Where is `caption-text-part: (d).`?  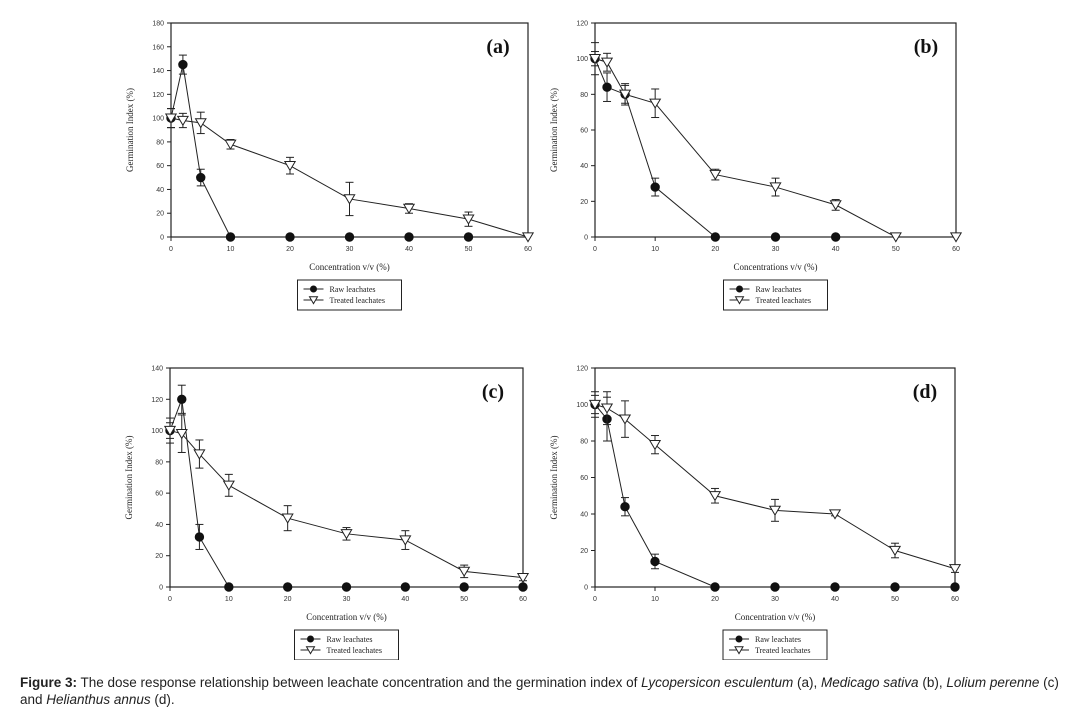
caption-text-part: (d). is located at coordinates (162, 699).